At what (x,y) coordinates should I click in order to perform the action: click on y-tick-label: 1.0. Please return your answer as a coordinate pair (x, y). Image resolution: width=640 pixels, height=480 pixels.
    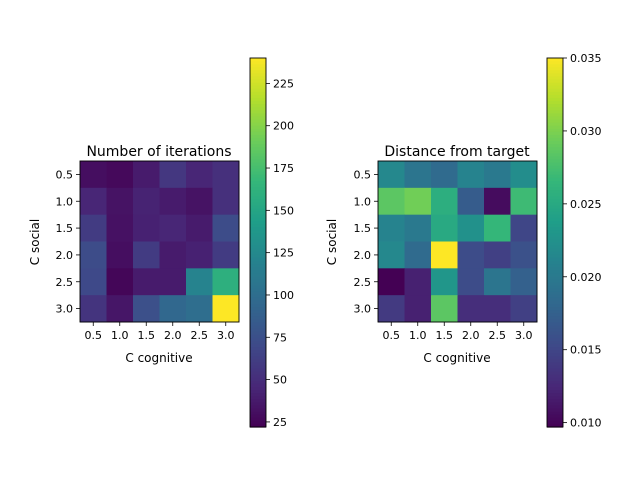
    Looking at the image, I should click on (65, 201).